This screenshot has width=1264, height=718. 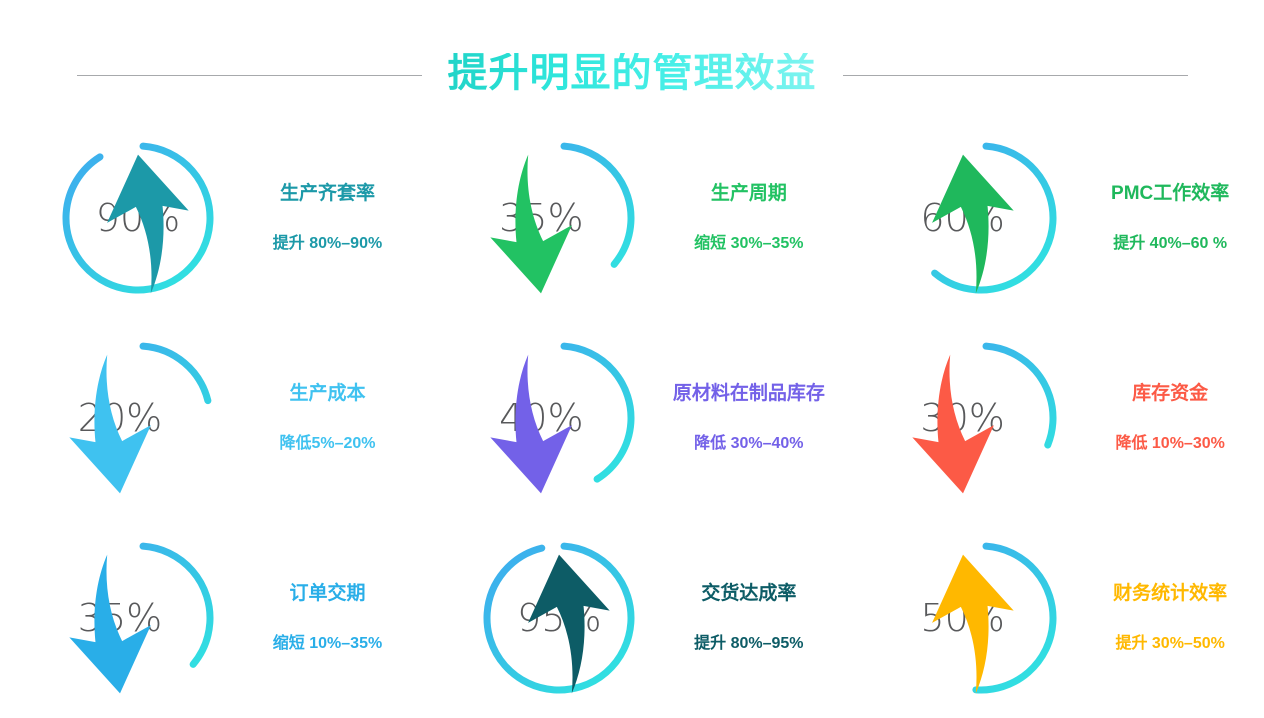 I want to click on metric-card: 50% 财务统计效率 提升 30%–50%, so click(x=1053, y=618).